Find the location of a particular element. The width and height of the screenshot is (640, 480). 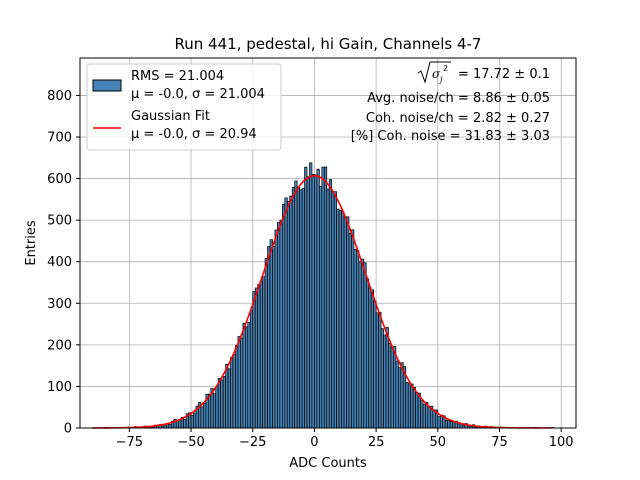

legend-fit-sublabel: μ = -0.0, σ = 20.94 is located at coordinates (194, 134).